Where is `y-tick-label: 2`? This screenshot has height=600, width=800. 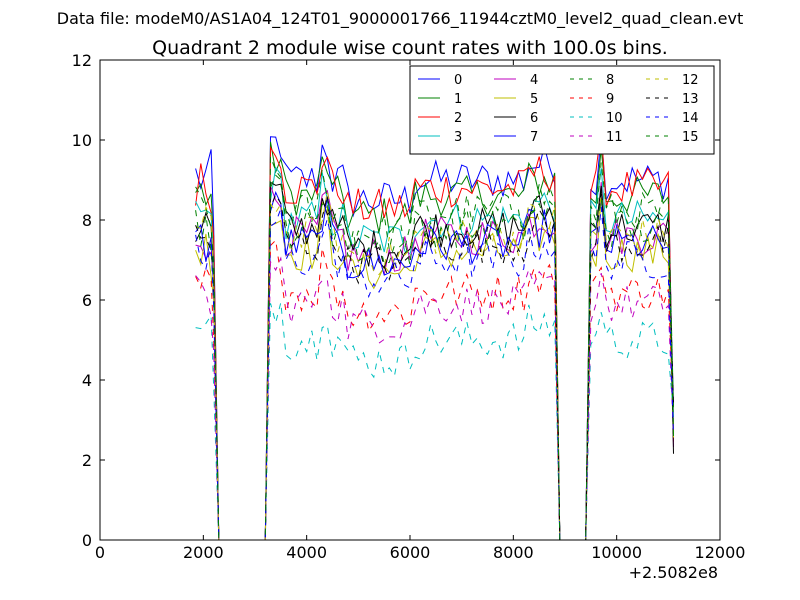 y-tick-label: 2 is located at coordinates (87, 460).